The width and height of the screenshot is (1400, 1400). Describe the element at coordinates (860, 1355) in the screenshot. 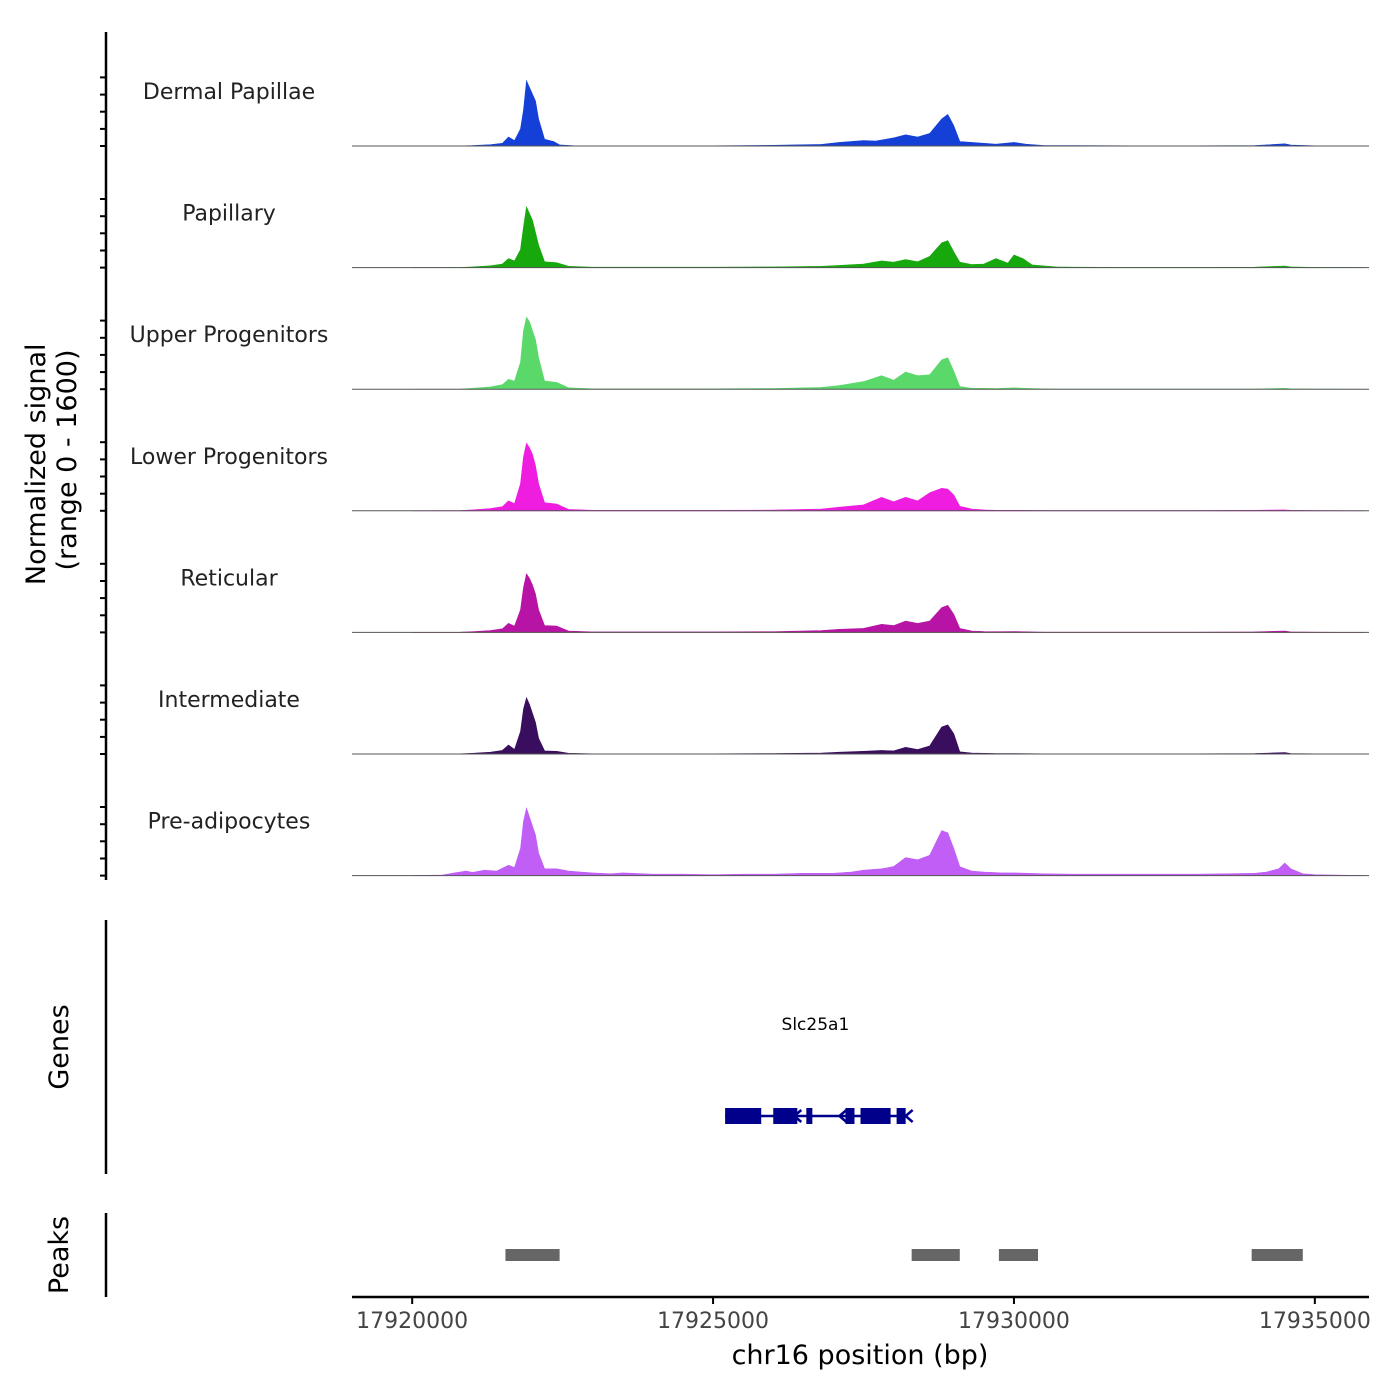

I see `x-axis-title: chr16 position (bp)` at that location.